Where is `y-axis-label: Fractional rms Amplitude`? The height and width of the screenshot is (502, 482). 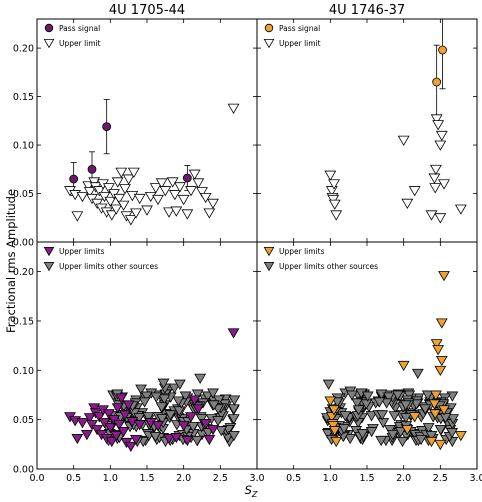
y-axis-label: Fractional rms Amplitude is located at coordinates (11, 261).